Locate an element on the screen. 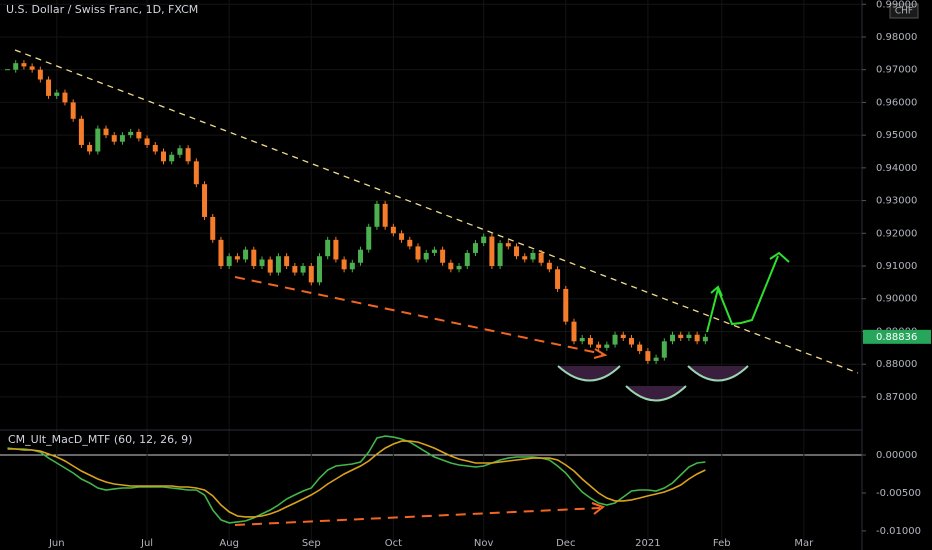 The width and height of the screenshot is (932, 550). x-tick-label: Jun is located at coordinates (56, 543).